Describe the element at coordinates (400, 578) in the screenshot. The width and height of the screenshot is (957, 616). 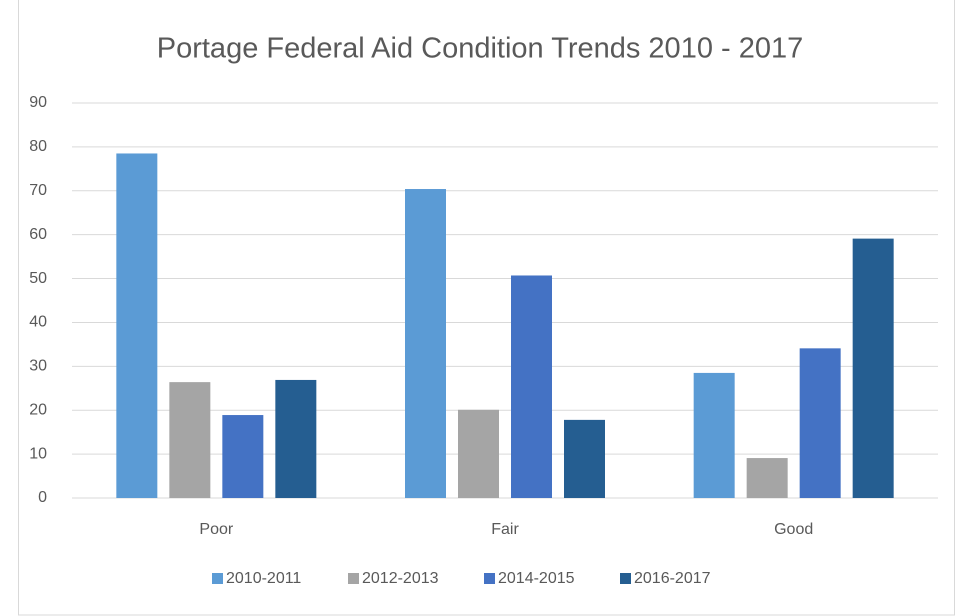
I see `legend-label: 2012-2013` at that location.